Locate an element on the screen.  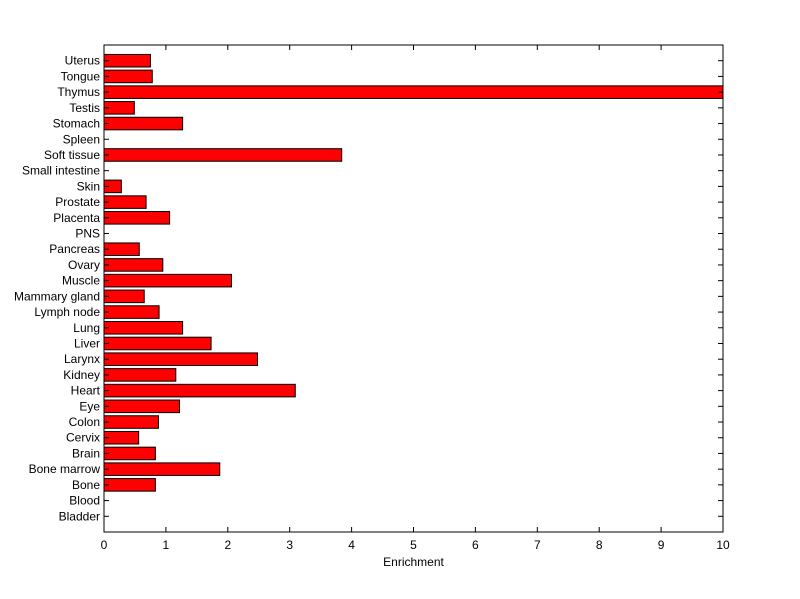
y-tick-label: Ovary is located at coordinates (84, 265).